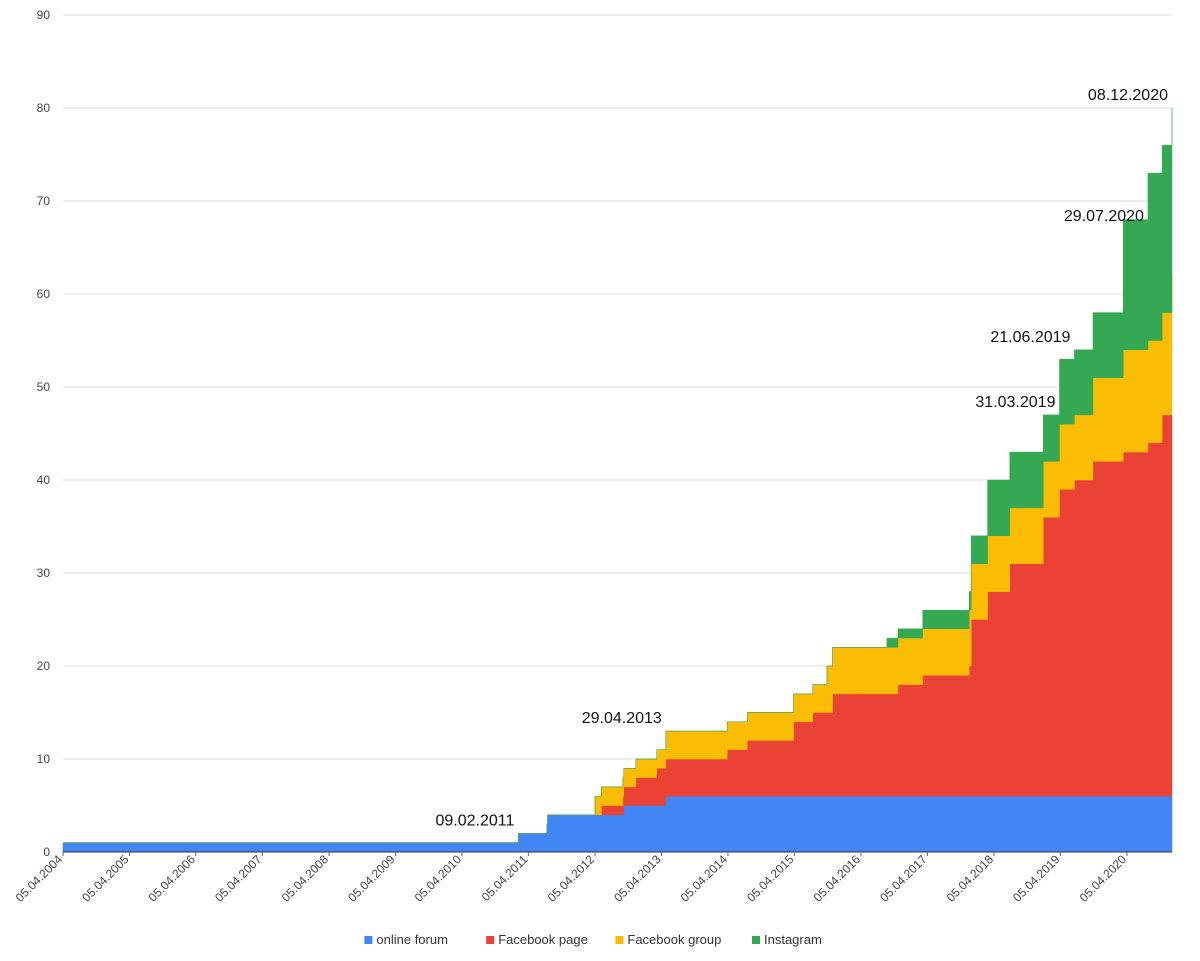  What do you see at coordinates (371, 878) in the screenshot?
I see `x-tick-label: 05.04.2009` at bounding box center [371, 878].